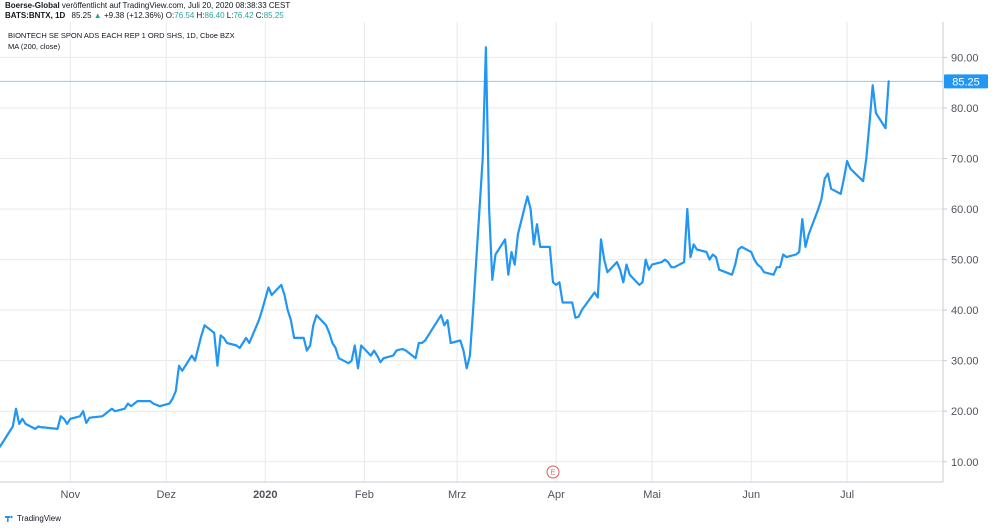 This screenshot has width=1000, height=530. What do you see at coordinates (965, 261) in the screenshot?
I see `y-tick-label: 50.00` at bounding box center [965, 261].